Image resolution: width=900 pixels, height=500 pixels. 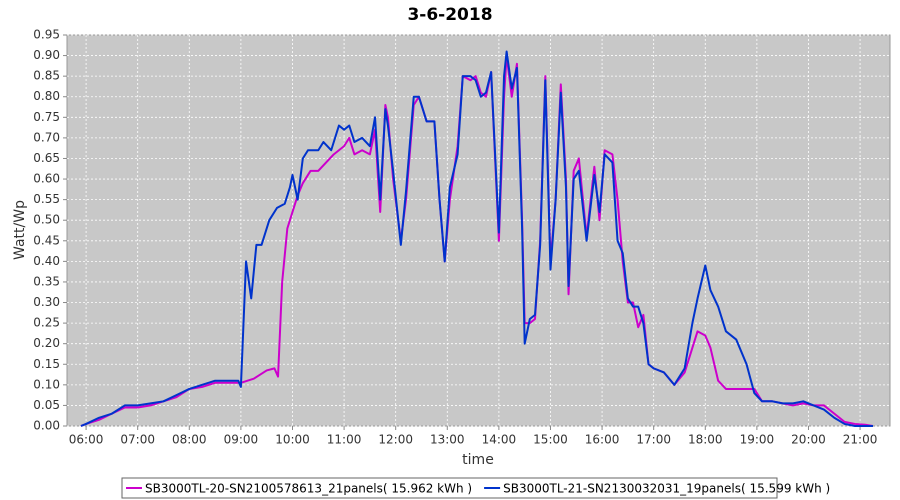 What do you see at coordinates (344, 440) in the screenshot?
I see `x-tick-label: 11:00` at bounding box center [344, 440].